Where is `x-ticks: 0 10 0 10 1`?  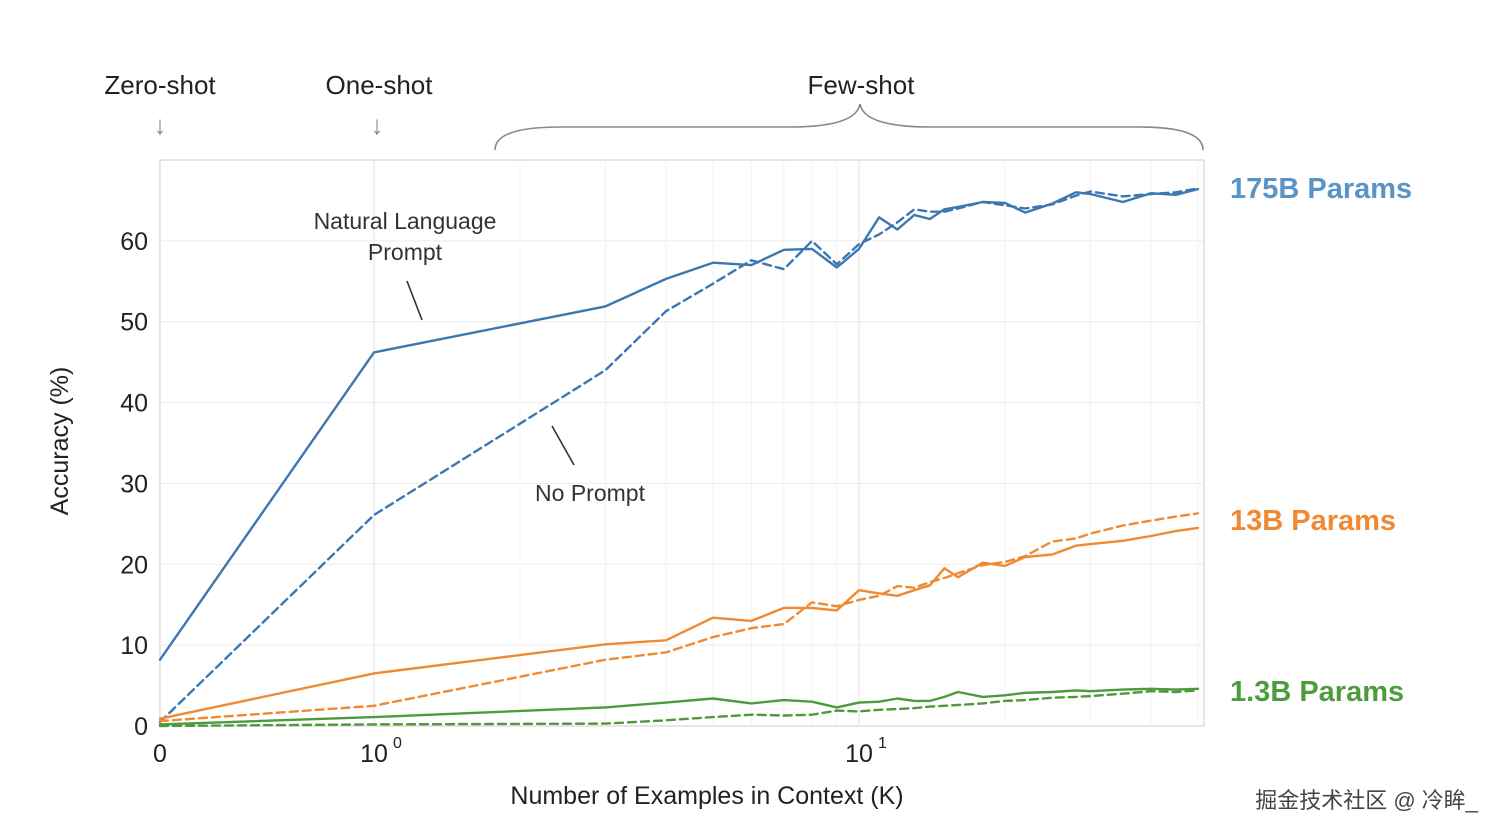
x-ticks: 0 10 0 10 1 is located at coordinates (520, 751).